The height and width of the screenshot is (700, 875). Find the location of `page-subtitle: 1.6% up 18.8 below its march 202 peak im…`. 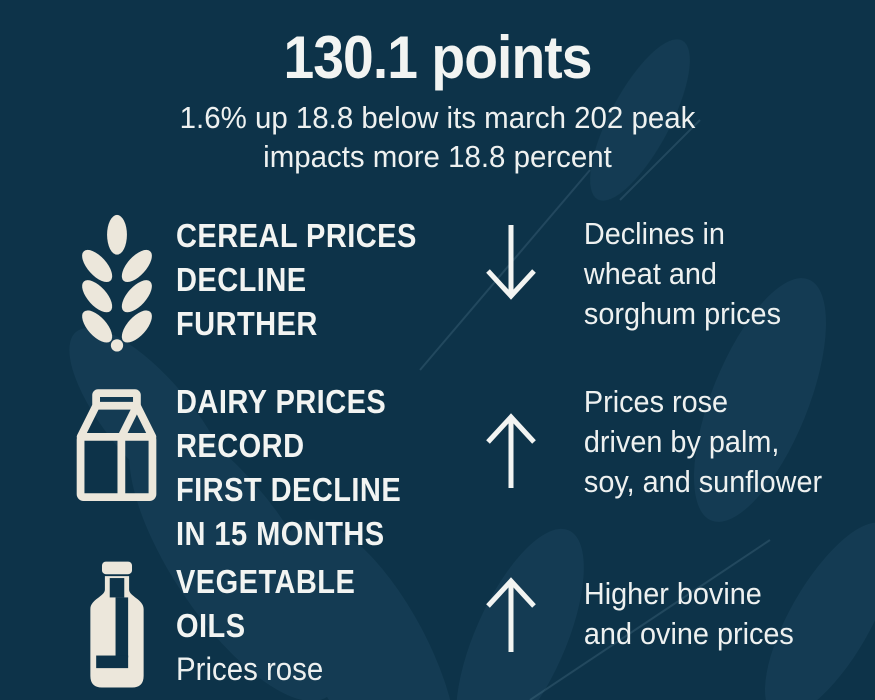

page-subtitle: 1.6% up 18.8 below its march 202 peak im… is located at coordinates (437, 137).